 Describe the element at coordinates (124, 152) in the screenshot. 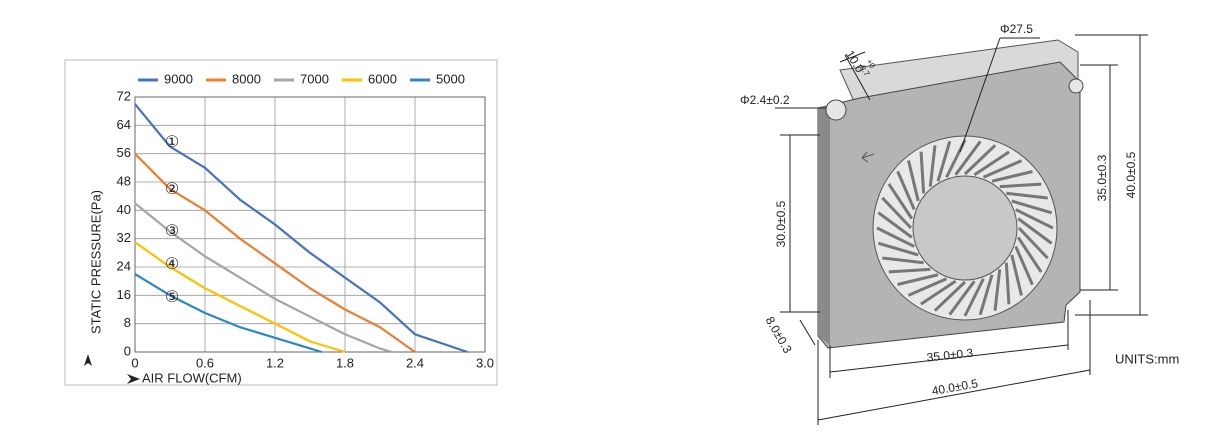

I see `y-tick-label: 56` at that location.